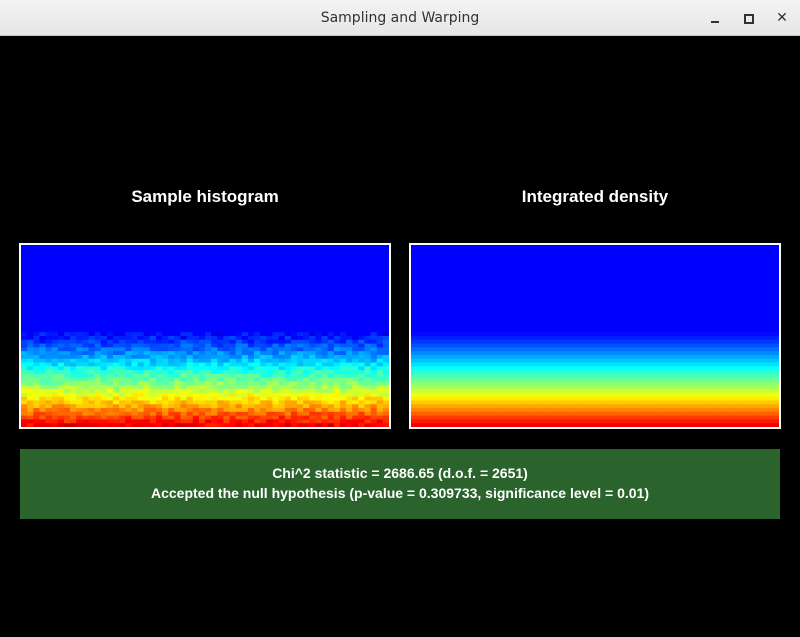 The width and height of the screenshot is (800, 637). Describe the element at coordinates (715, 18) in the screenshot. I see `minimize-button` at that location.